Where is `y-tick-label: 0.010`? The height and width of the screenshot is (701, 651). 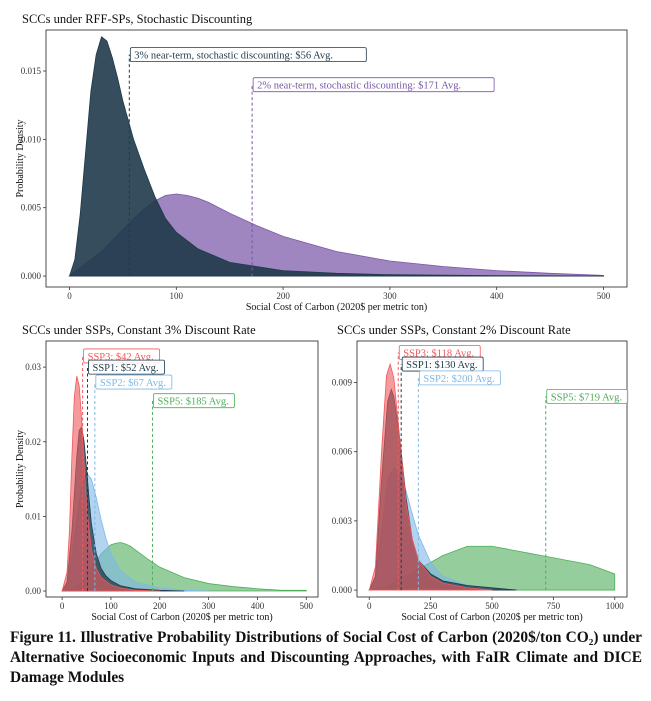 y-tick-label: 0.010 is located at coordinates (31, 139).